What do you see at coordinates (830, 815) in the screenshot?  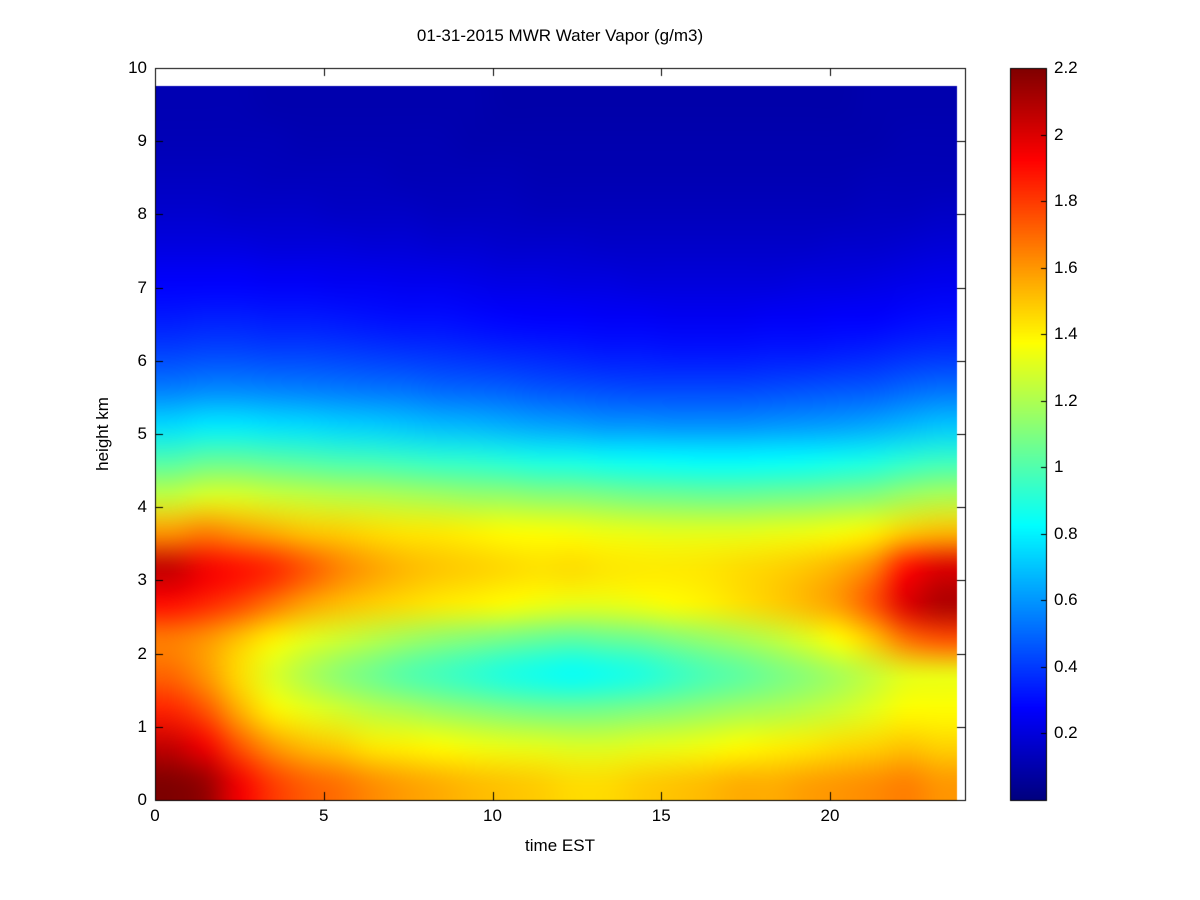 I see `x-tick-label: 20` at bounding box center [830, 815].